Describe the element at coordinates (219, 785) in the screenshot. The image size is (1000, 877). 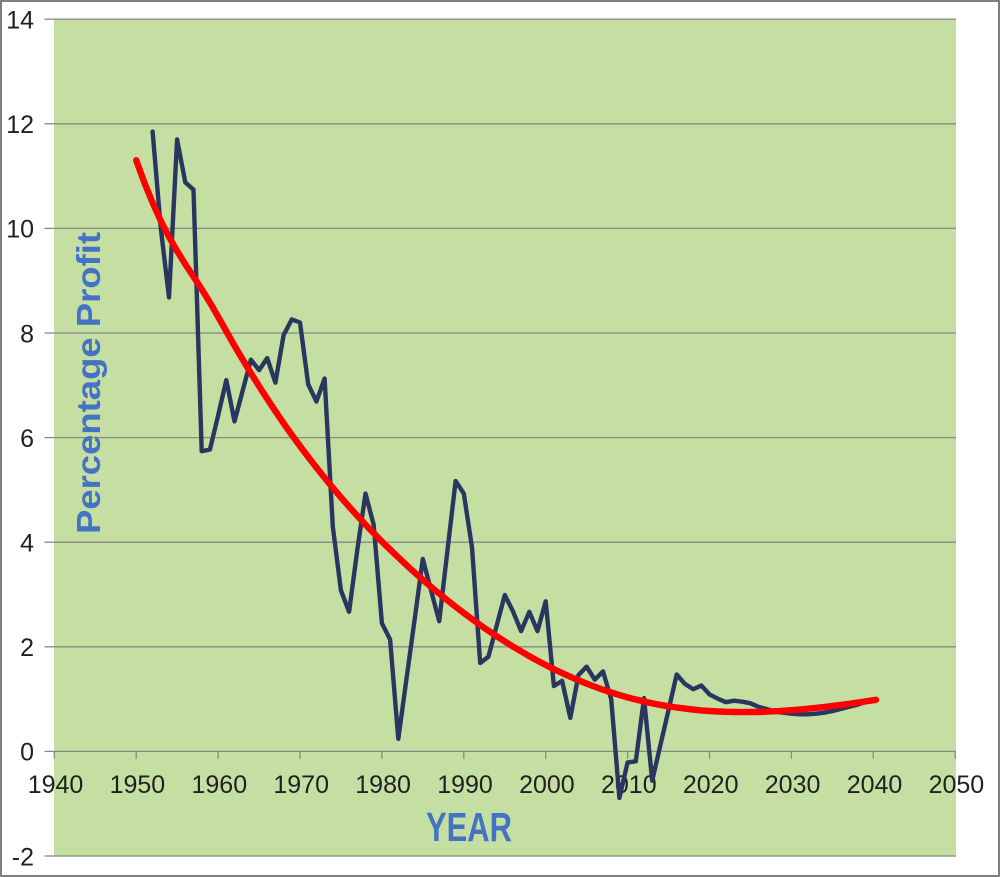
I see `svg-text: 1960` at that location.